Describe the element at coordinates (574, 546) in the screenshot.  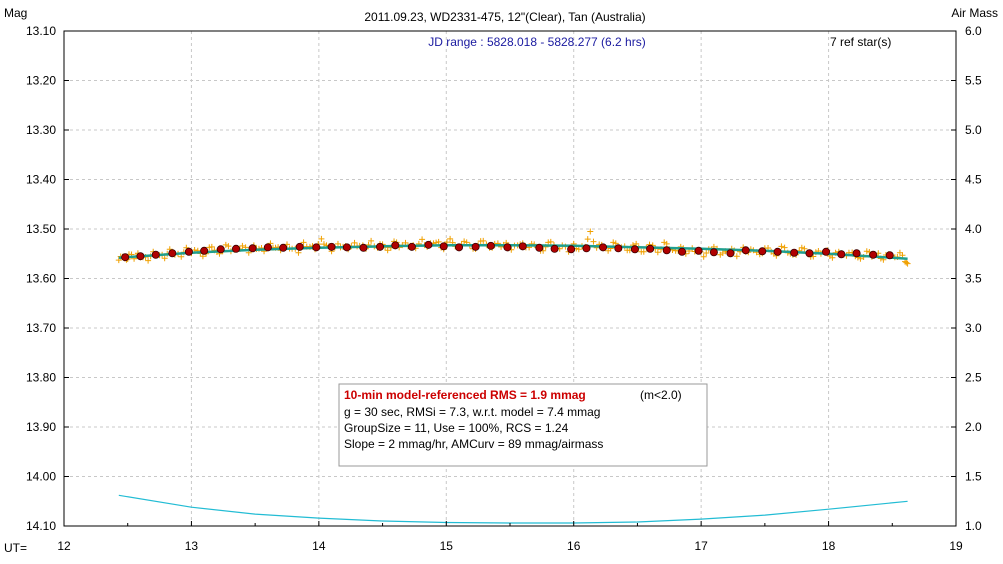
I see `x-tick-label-16: 16` at that location.